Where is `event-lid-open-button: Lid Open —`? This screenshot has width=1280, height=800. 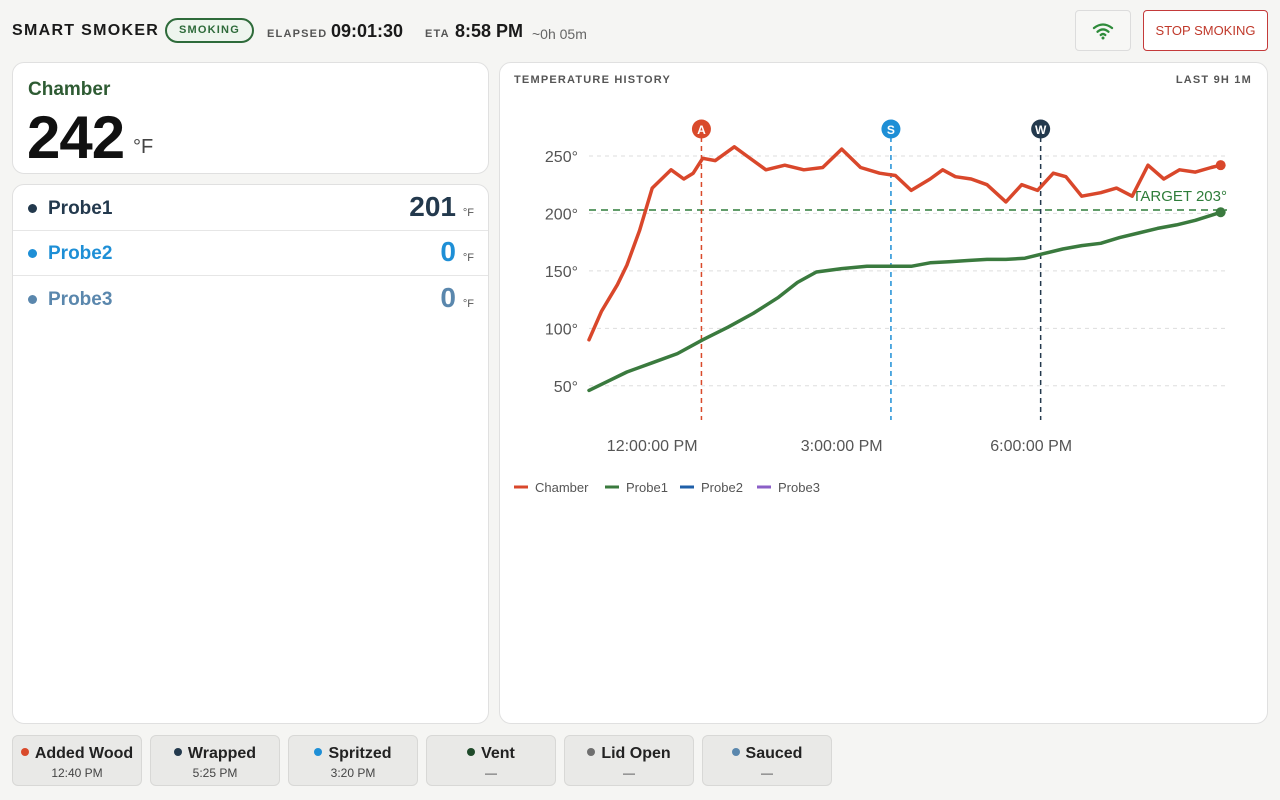 event-lid-open-button: Lid Open — is located at coordinates (629, 760).